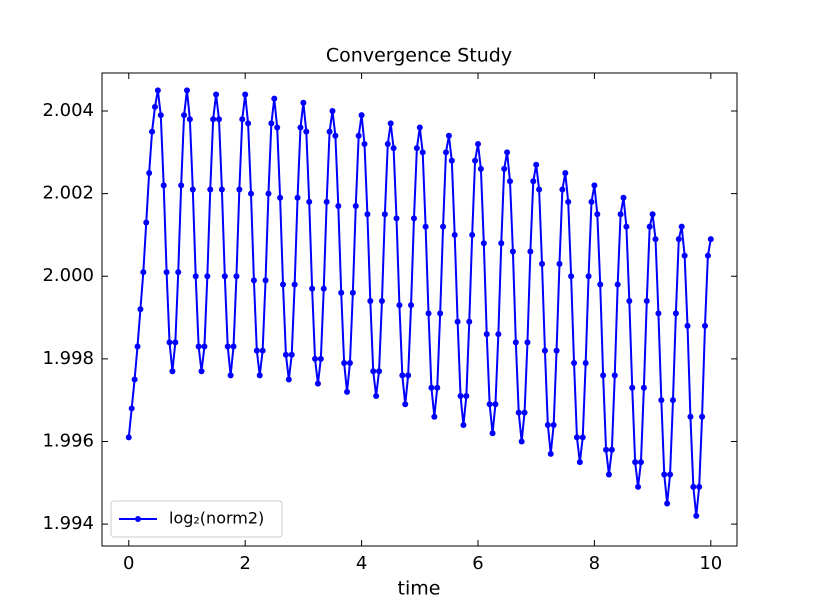 This screenshot has width=819, height=614. I want to click on y-tick-label: 2.000, so click(68, 275).